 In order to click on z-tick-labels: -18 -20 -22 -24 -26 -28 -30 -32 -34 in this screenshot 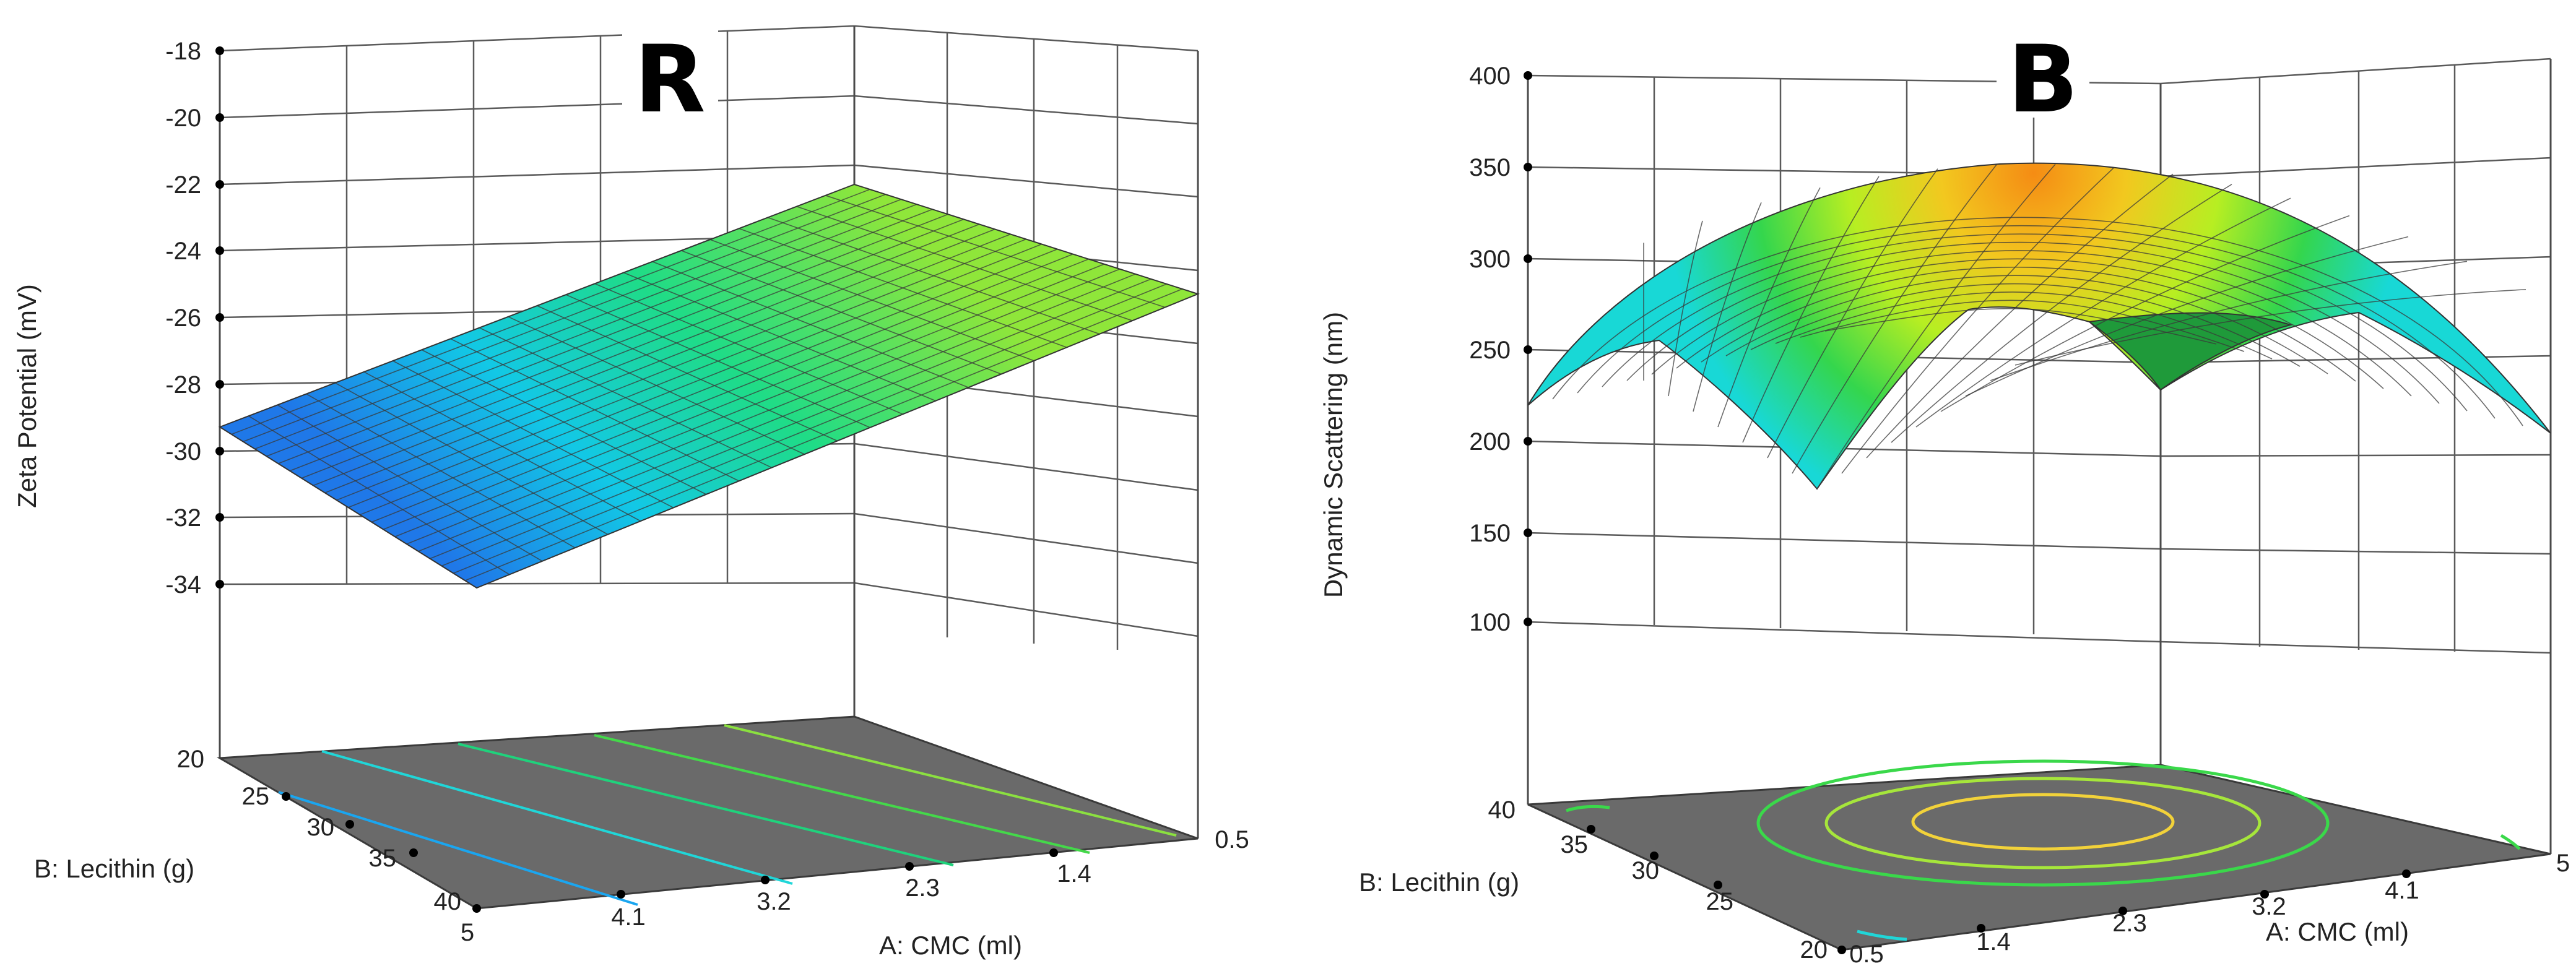, I will do `click(183, 318)`.